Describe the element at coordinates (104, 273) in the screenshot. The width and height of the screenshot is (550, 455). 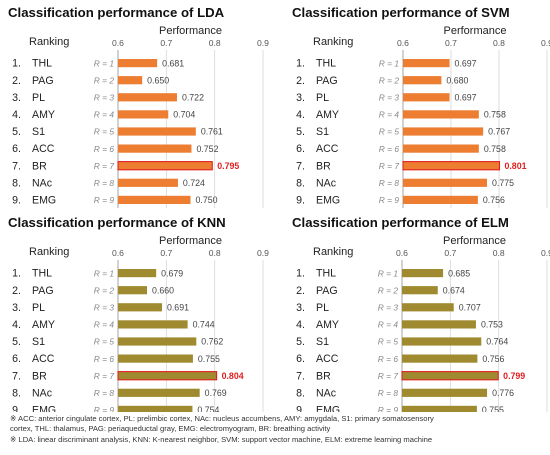
I see `r-label: R = 1` at that location.